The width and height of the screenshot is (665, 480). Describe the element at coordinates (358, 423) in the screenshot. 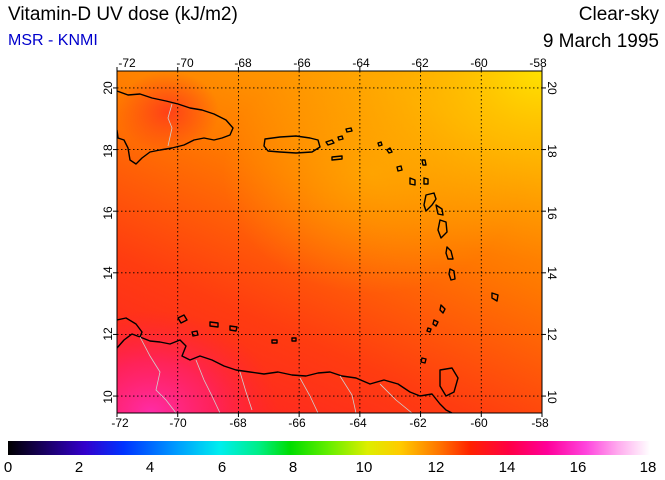

I see `bottom-lon-label: -64` at that location.